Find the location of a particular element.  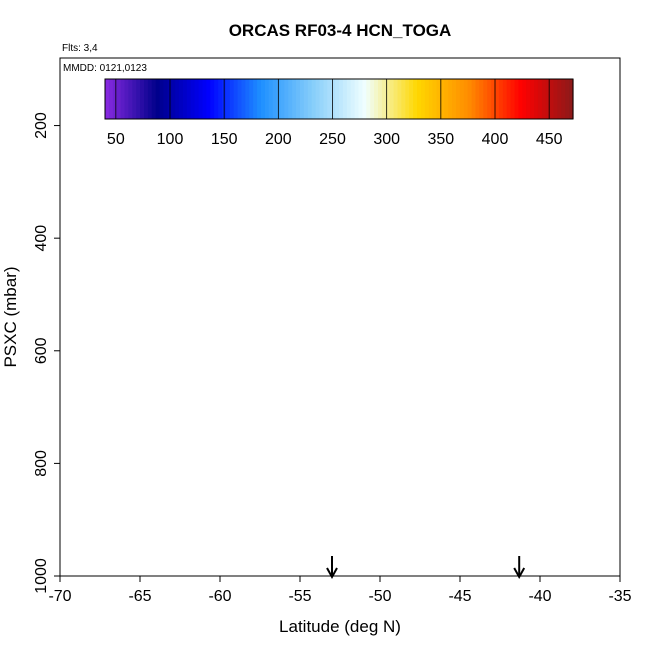

colorbar-tick-label: 300 is located at coordinates (386, 139).